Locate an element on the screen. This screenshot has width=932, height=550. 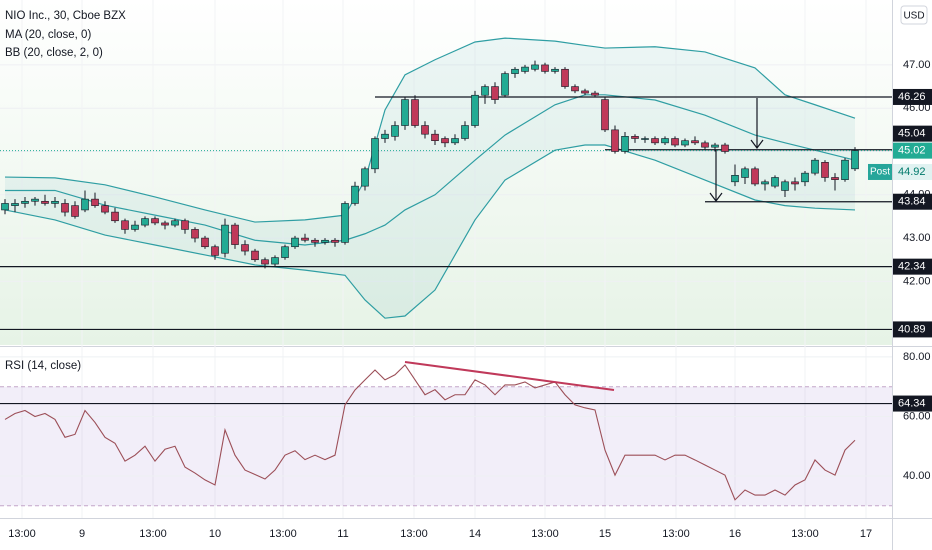
price-tag-label: 40.89 is located at coordinates (912, 329).